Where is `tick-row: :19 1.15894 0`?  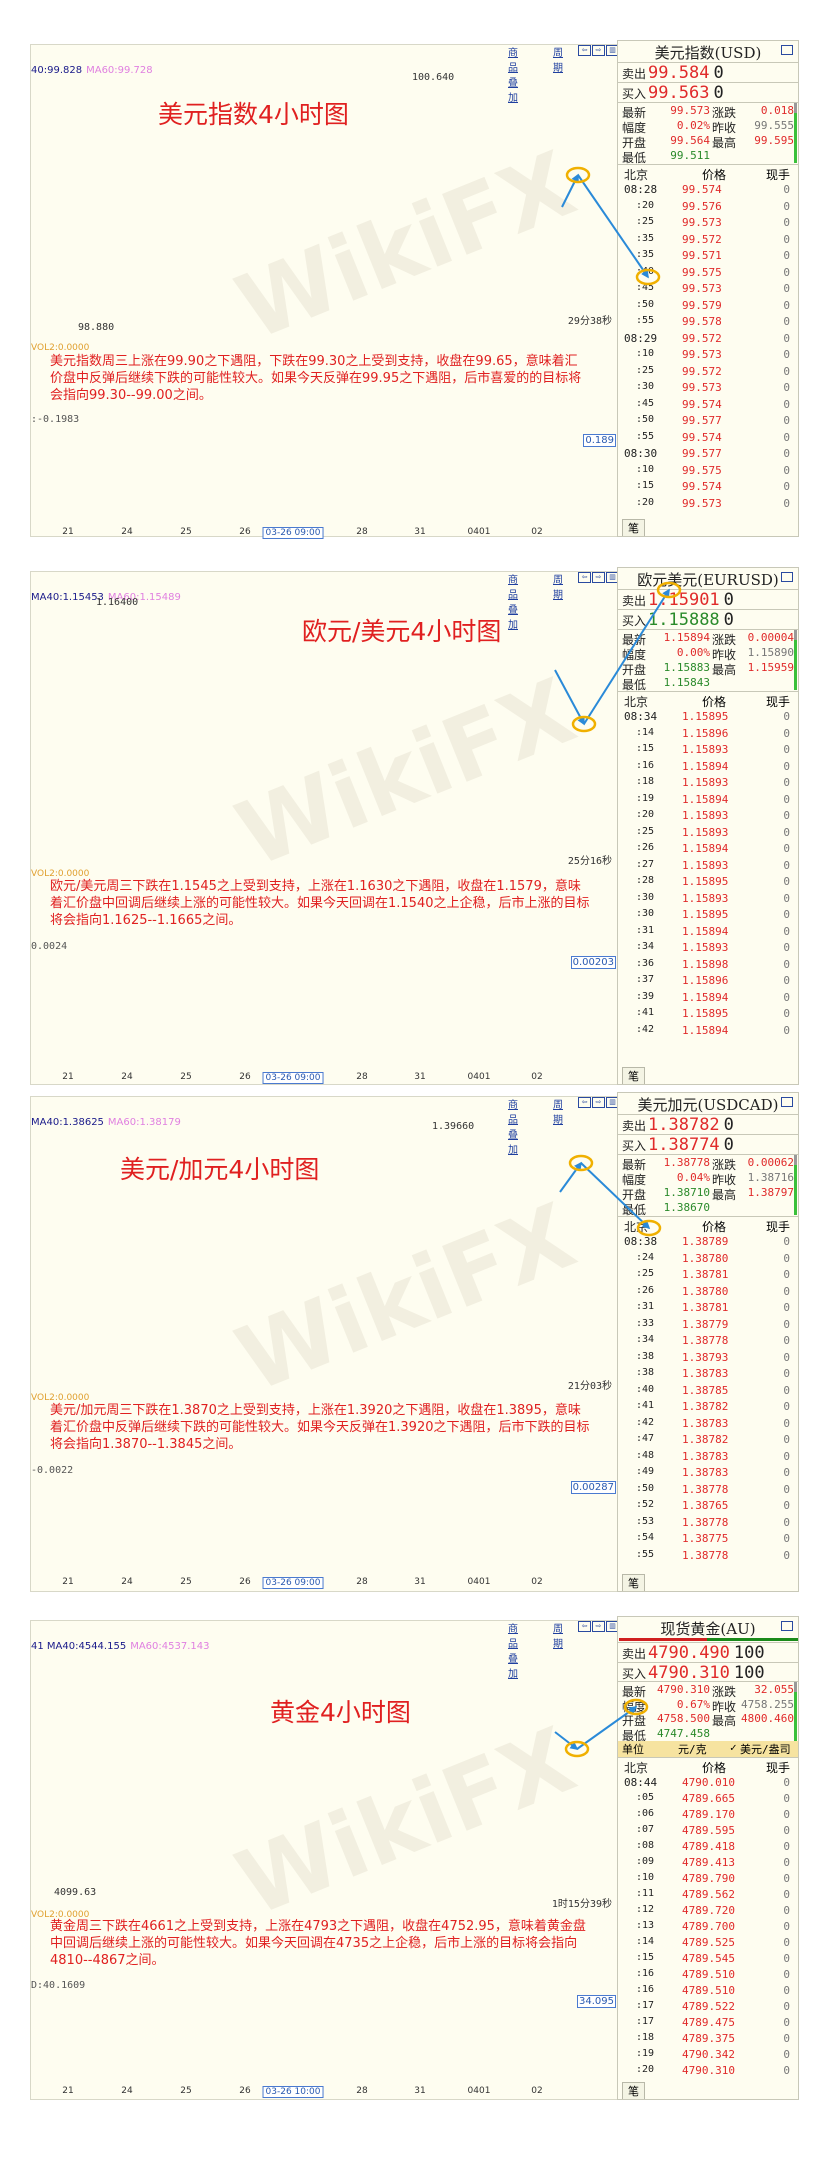
tick-row: :19 1.15894 0 is located at coordinates (708, 800).